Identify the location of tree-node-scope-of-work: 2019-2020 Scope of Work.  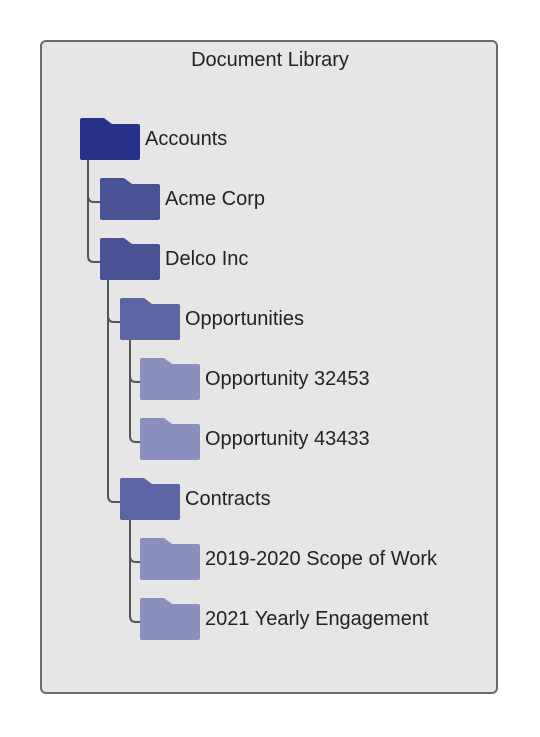
(288, 559).